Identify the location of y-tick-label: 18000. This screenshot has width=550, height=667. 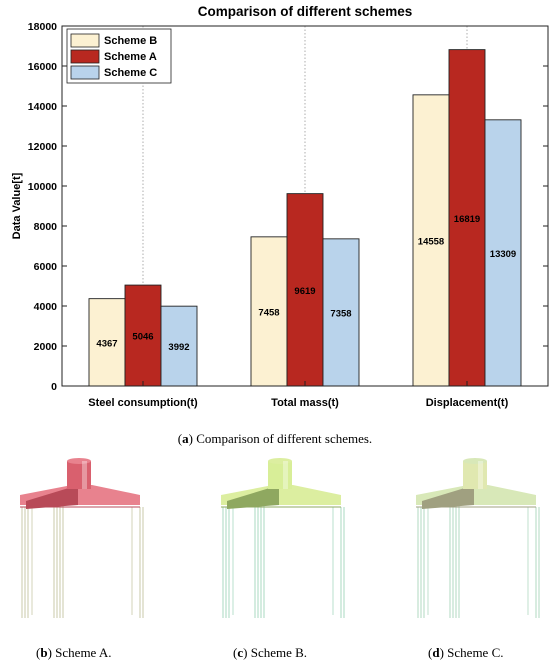
(42, 27).